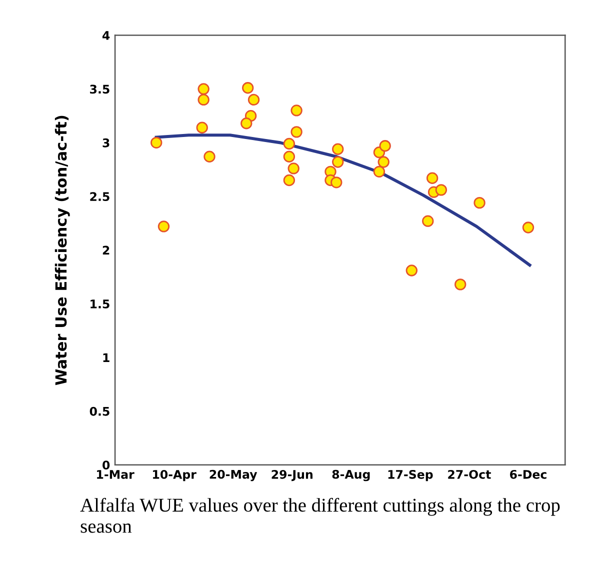  I want to click on x-tick-label: 6-Dec, so click(528, 474).